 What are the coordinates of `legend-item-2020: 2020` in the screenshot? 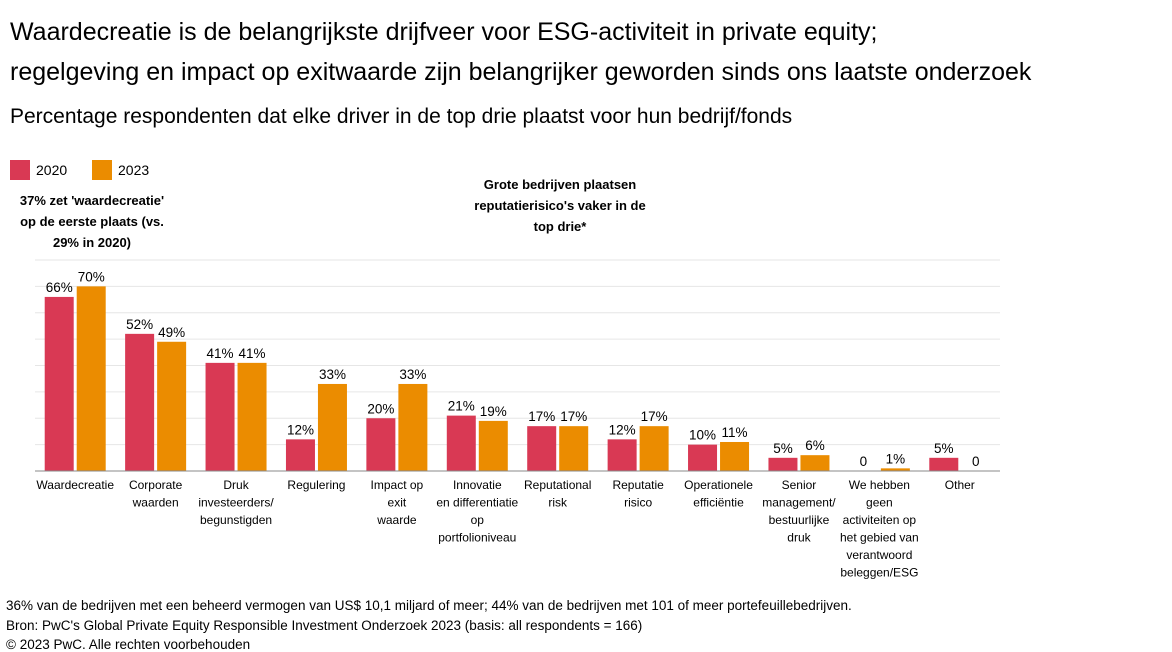 It's located at (38, 170).